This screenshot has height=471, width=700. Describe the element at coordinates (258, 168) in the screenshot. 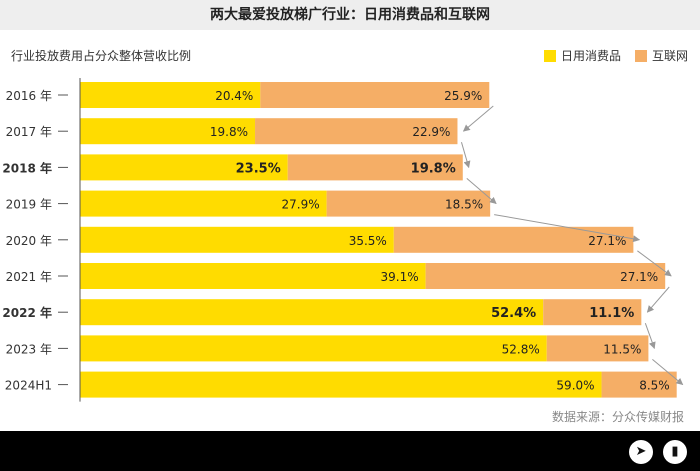

I see `data-label: 23.5%` at that location.